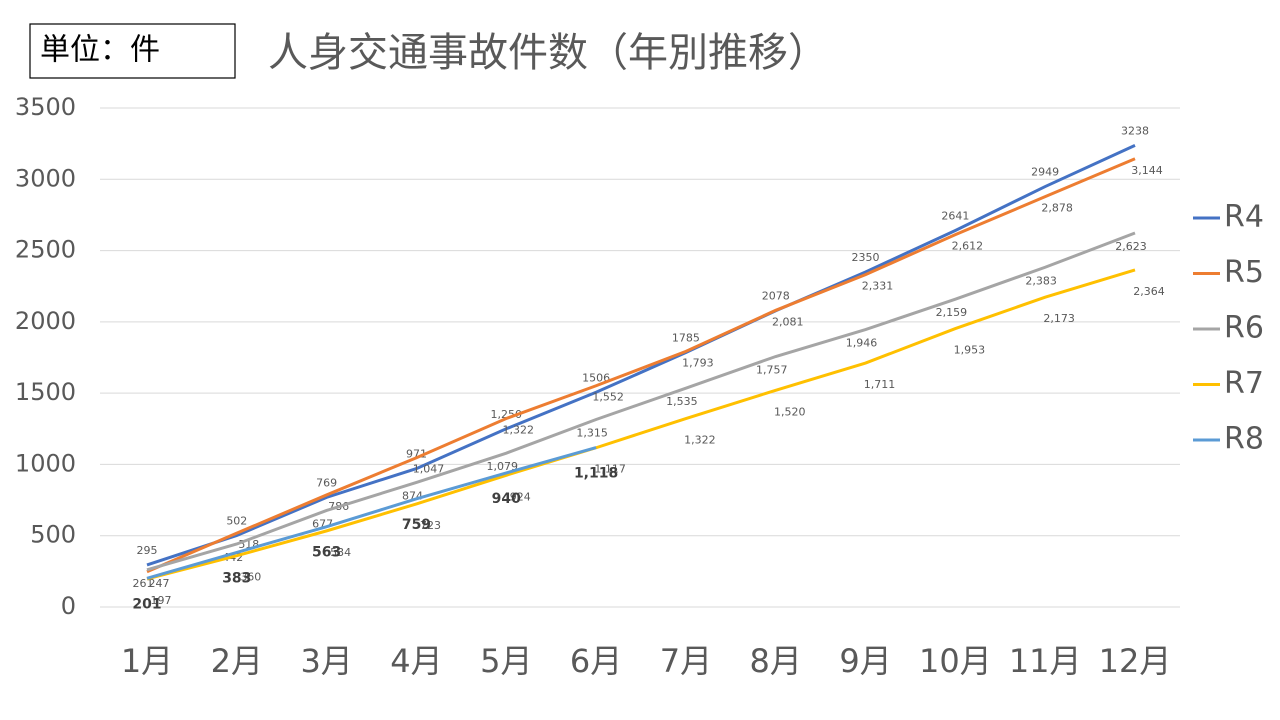 The width and height of the screenshot is (1280, 720). Describe the element at coordinates (1149, 291) in the screenshot. I see `data-label: 2,364` at that location.